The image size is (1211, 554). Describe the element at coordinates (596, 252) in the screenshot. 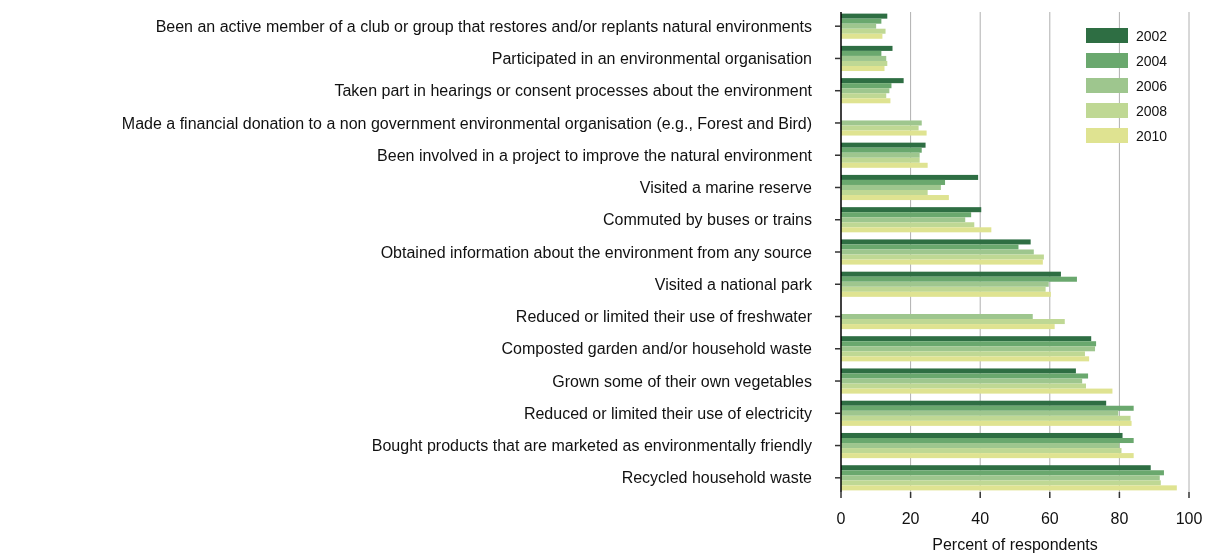

I see `y-tick-label: Obtained information about the environment from any source` at that location.